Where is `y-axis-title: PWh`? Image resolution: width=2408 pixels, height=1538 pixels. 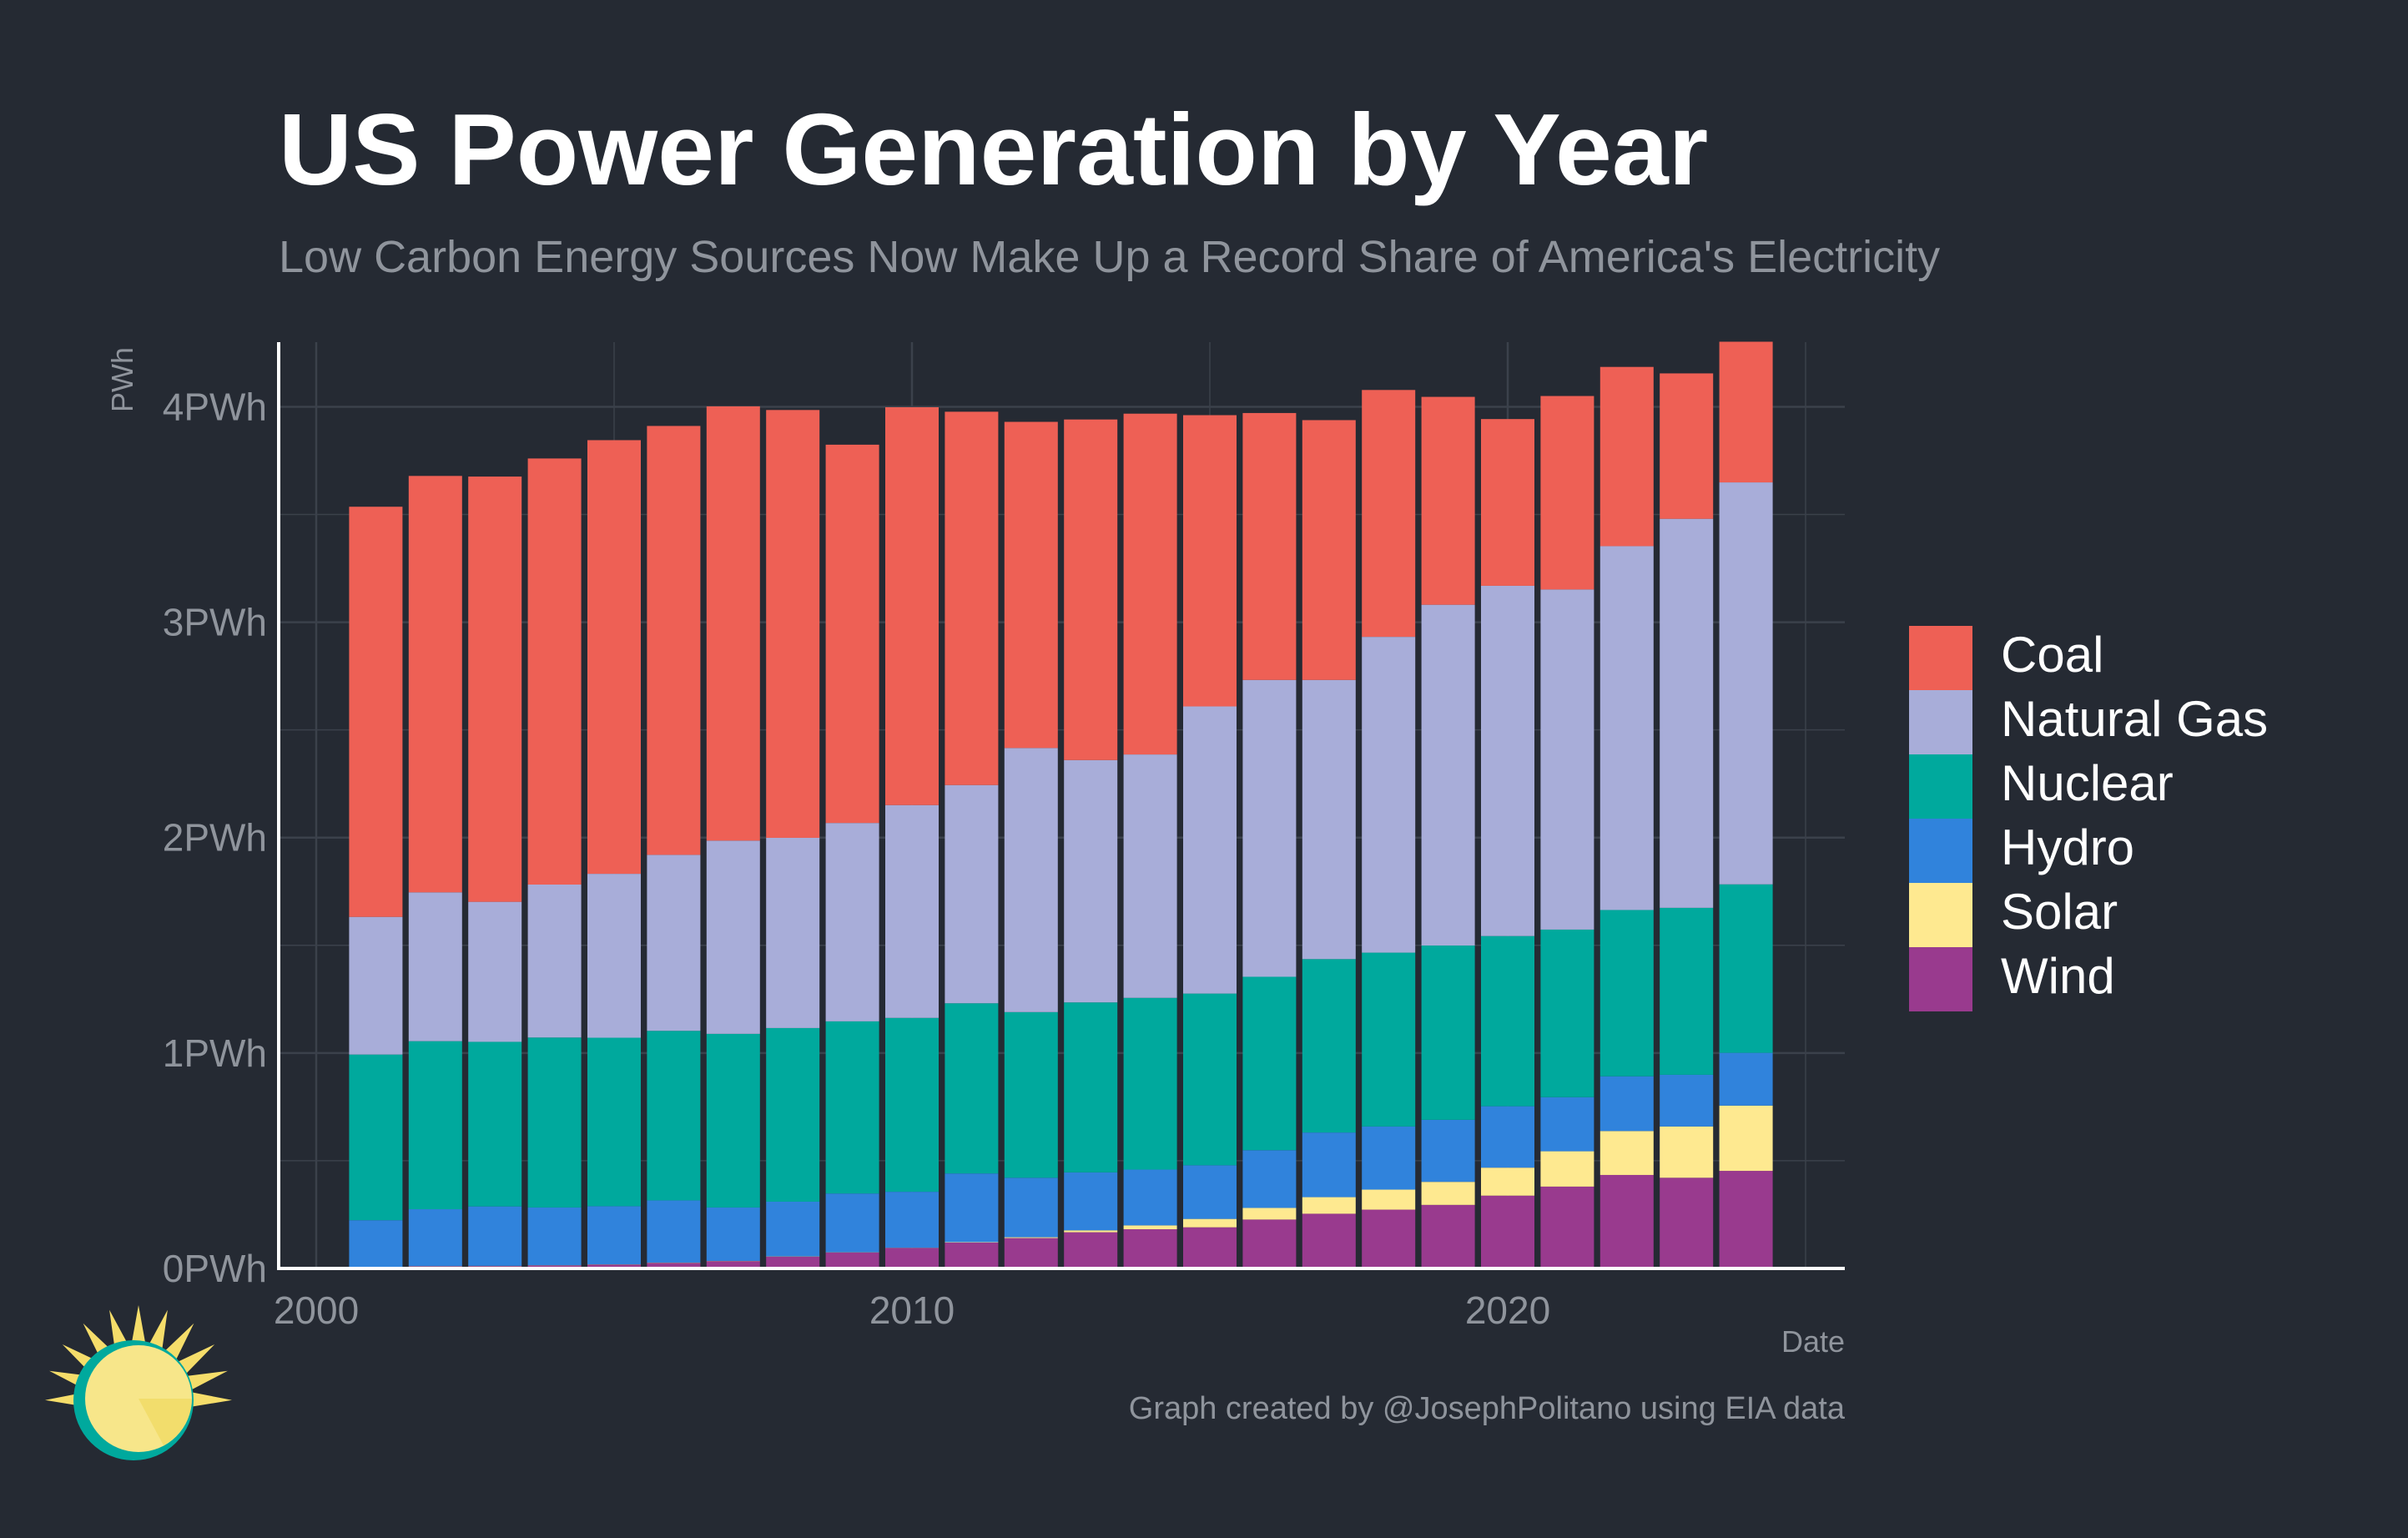 y-axis-title: PWh is located at coordinates (122, 379).